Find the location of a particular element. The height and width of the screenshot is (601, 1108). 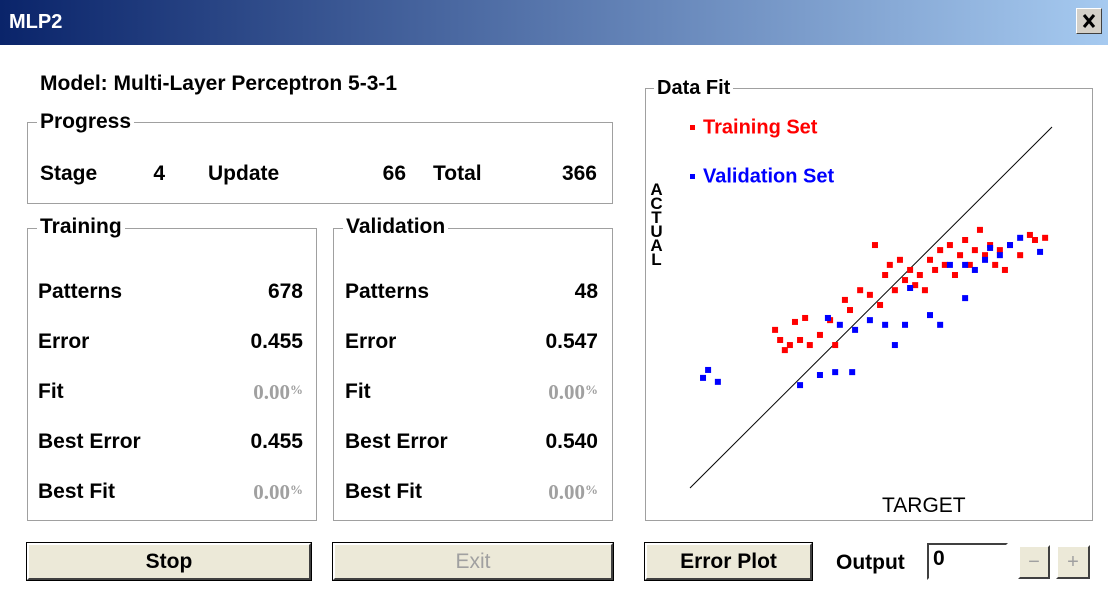

model-label: Model: Multi-Layer Perceptron 5-3-1 is located at coordinates (219, 83).